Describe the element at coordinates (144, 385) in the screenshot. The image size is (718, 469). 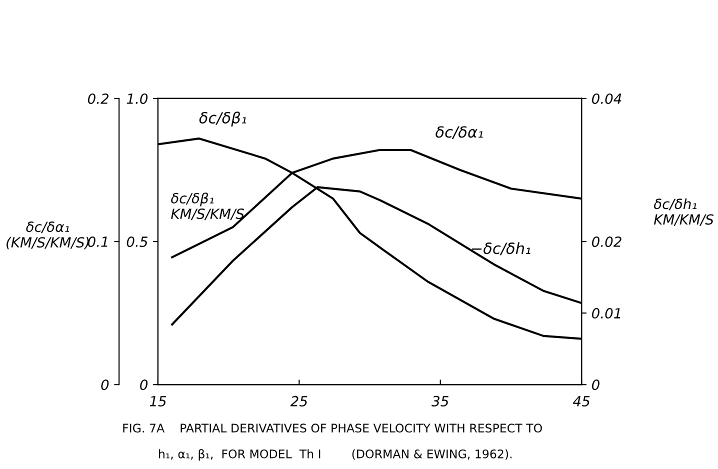
I see `y-tick-label: 0` at that location.